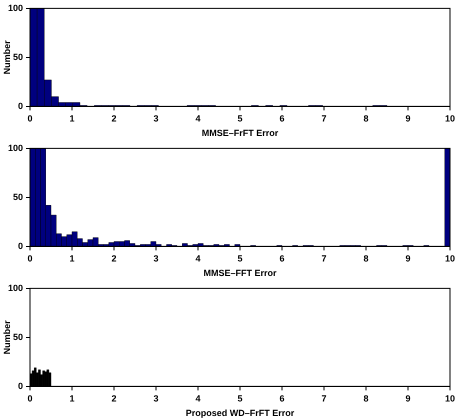  I want to click on x-axis-title: Proposed WD–FrFT Error, so click(240, 413).